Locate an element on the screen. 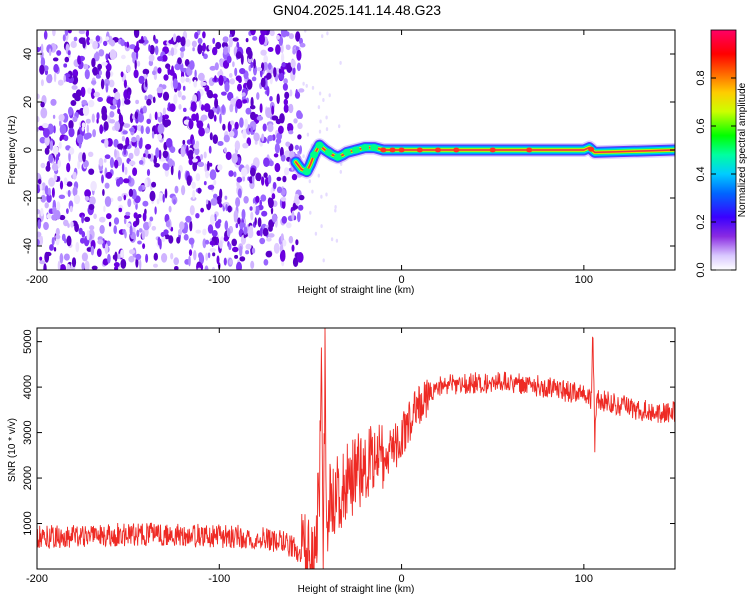  signal-blob is located at coordinates (314, 155).